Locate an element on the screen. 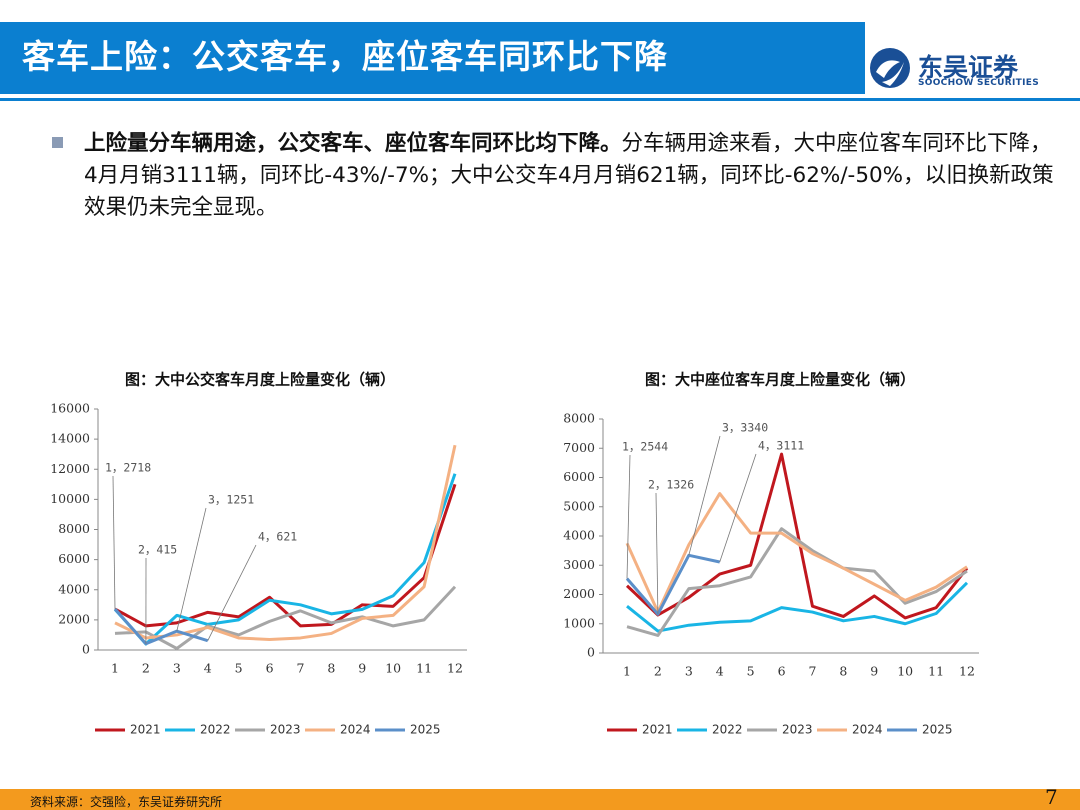 Image resolution: width=1080 pixels, height=810 pixels. header-rule is located at coordinates (540, 99).